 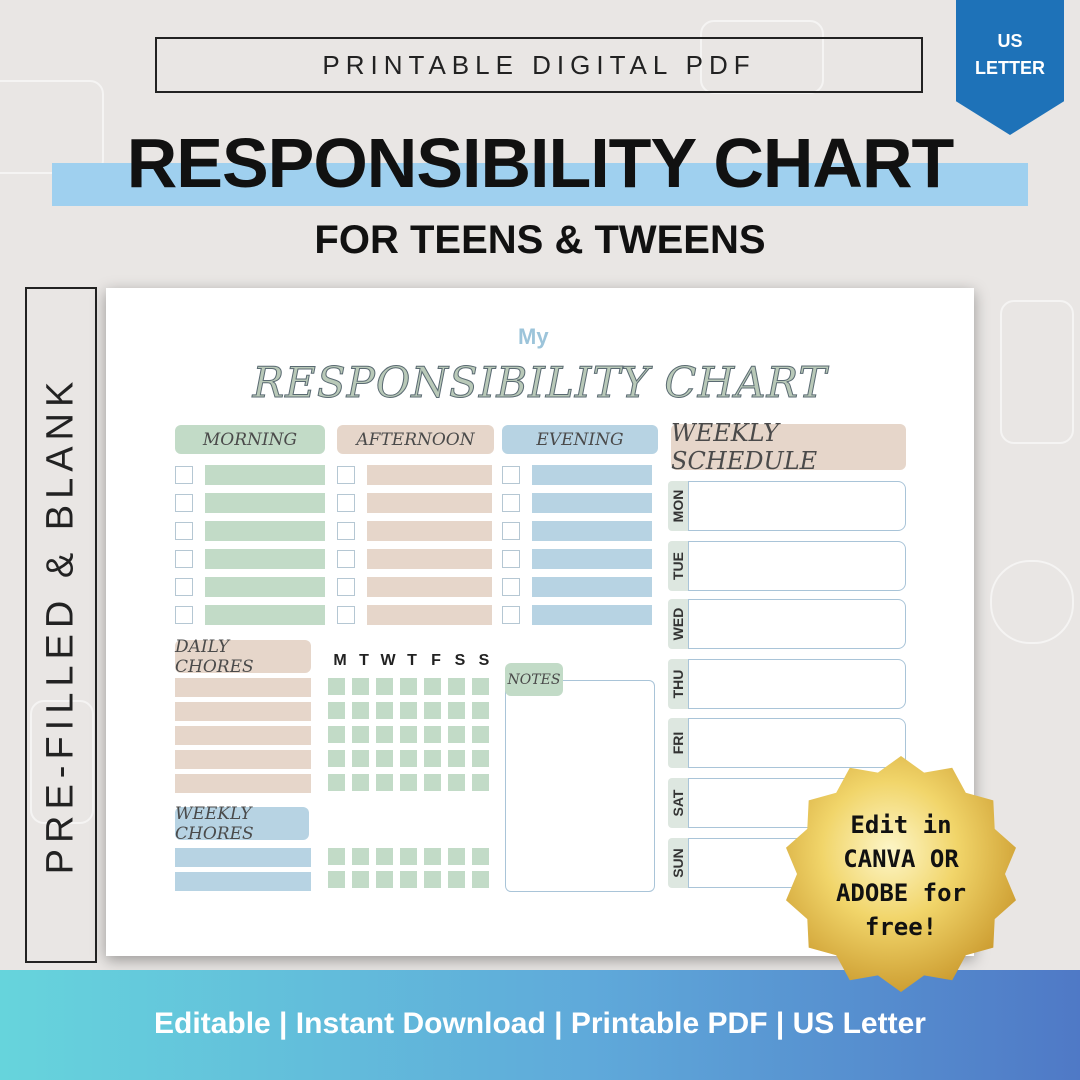 What do you see at coordinates (788, 447) in the screenshot?
I see `weekly-schedule-header: WEEKLY SCHEDULE` at bounding box center [788, 447].